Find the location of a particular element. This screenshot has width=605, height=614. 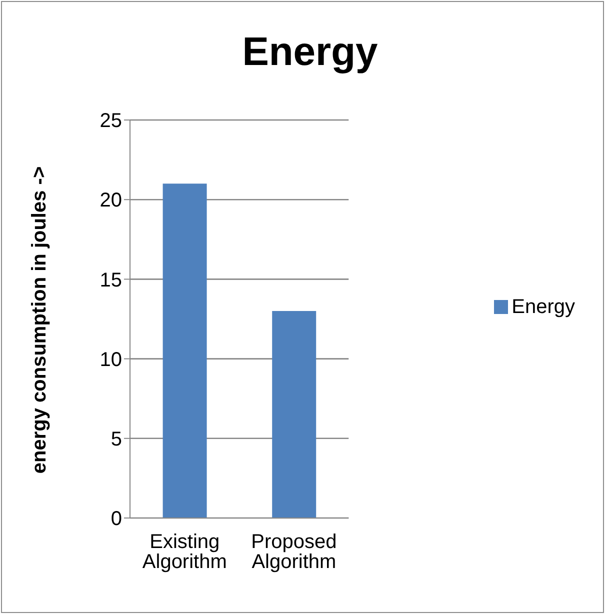

x-tick-label: Existing Algorithm is located at coordinates (184, 552).